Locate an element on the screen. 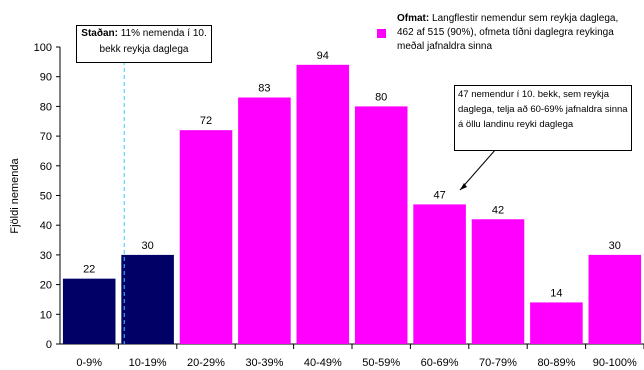 This screenshot has width=644, height=370. data-label: 83 is located at coordinates (264, 88).